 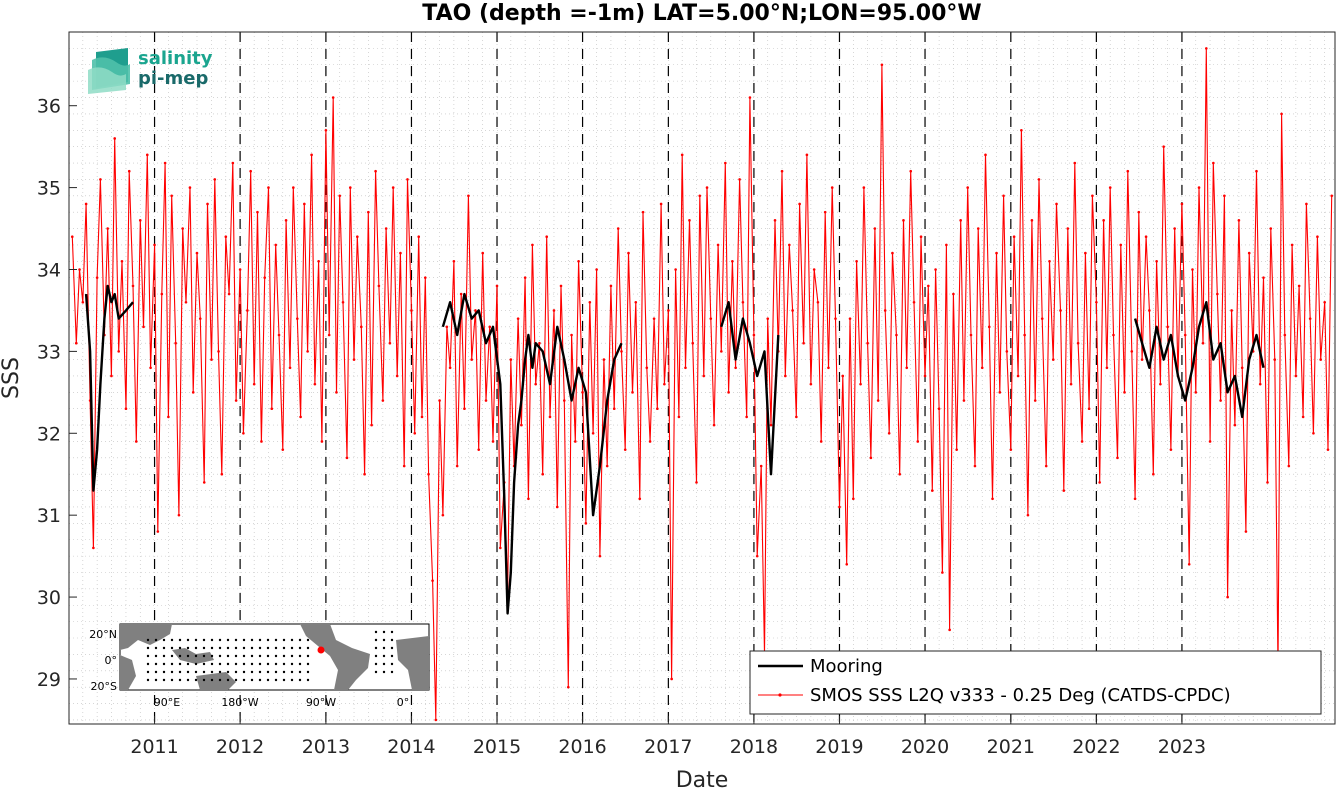 What do you see at coordinates (109, 388) in the screenshot?
I see `series-mooring-line` at bounding box center [109, 388].